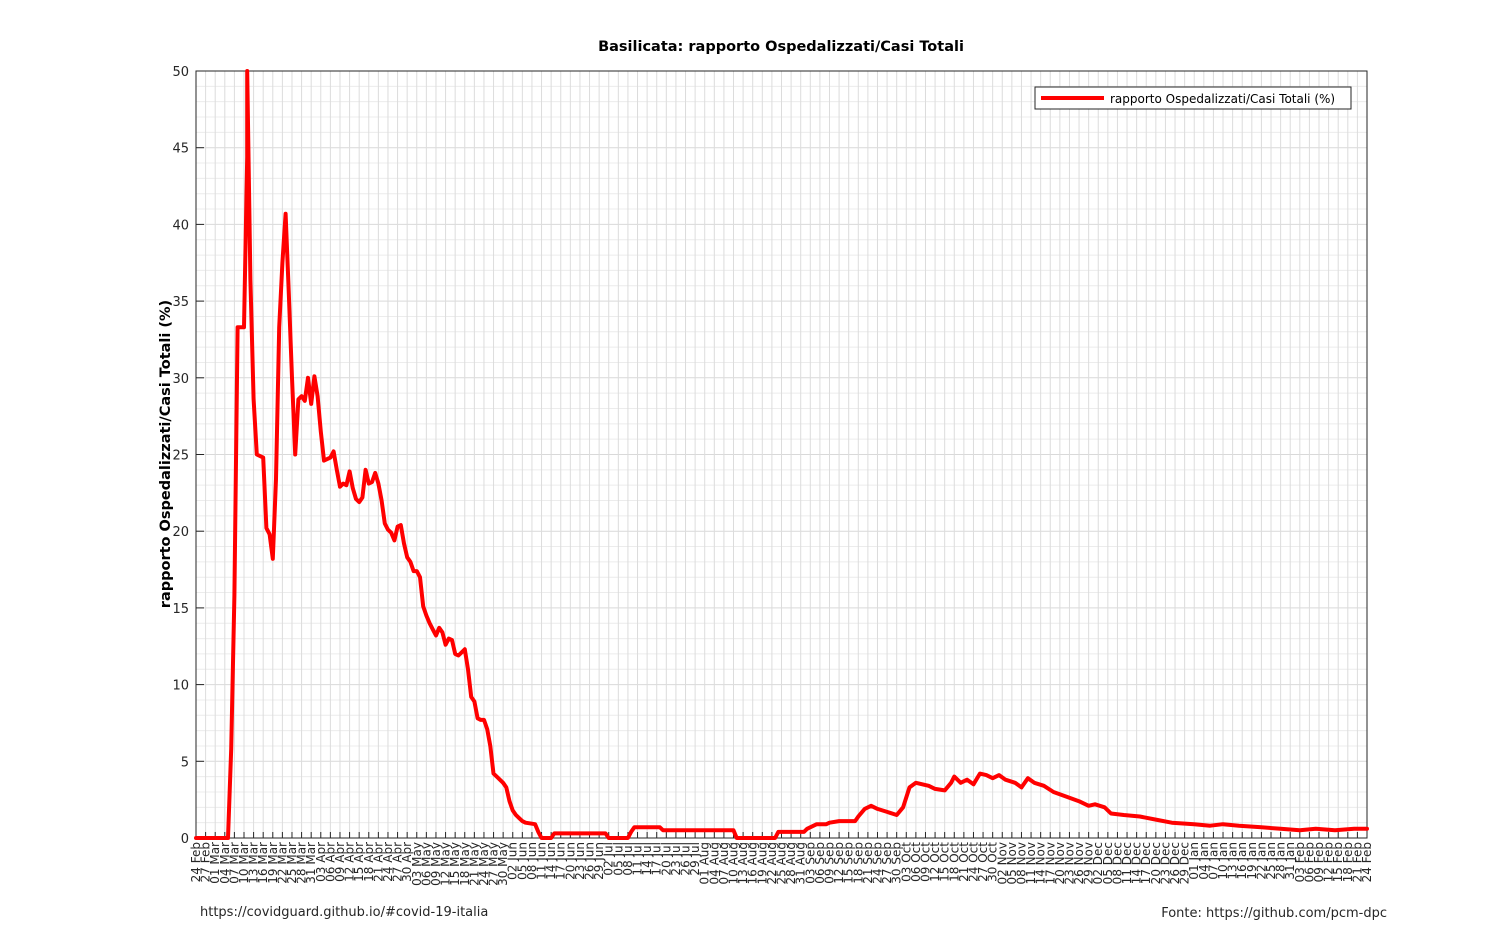 The width and height of the screenshot is (1511, 942). Describe the element at coordinates (215, 863) in the screenshot. I see `x-tick-label: 01 Mar` at that location.